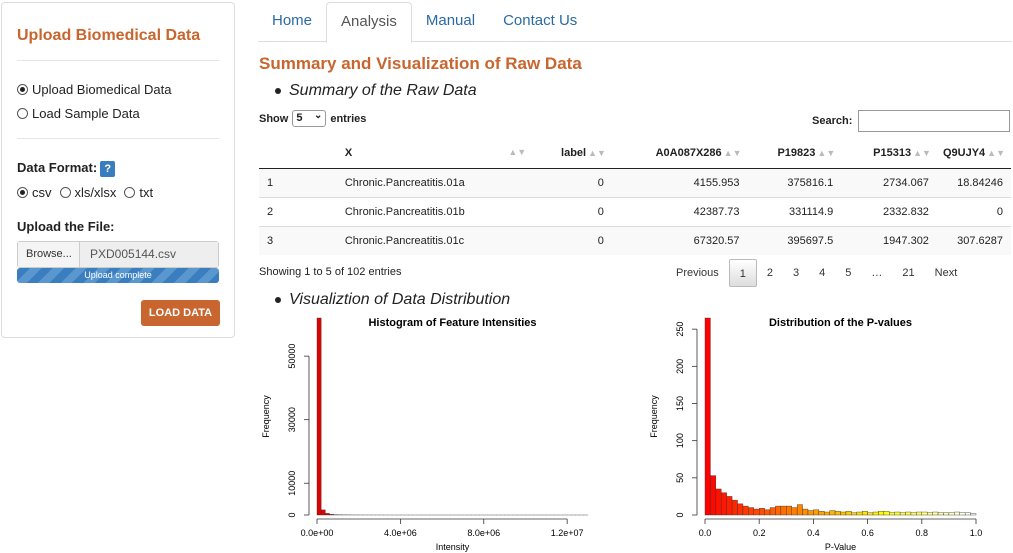 The image size is (1013, 553). I want to click on file-input: Browse... PXD005144.csv, so click(118, 254).